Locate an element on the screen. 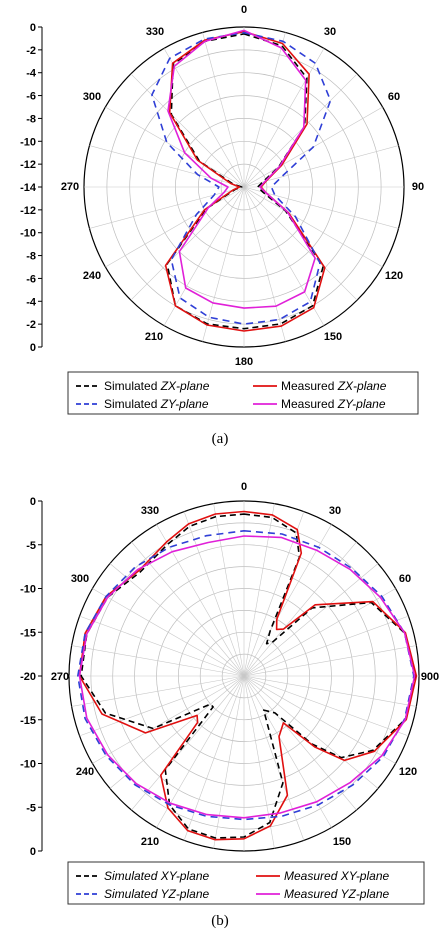 Image resolution: width=441 pixels, height=933 pixels. legend-label-italic: Simulated YZ-plane is located at coordinates (156, 894).